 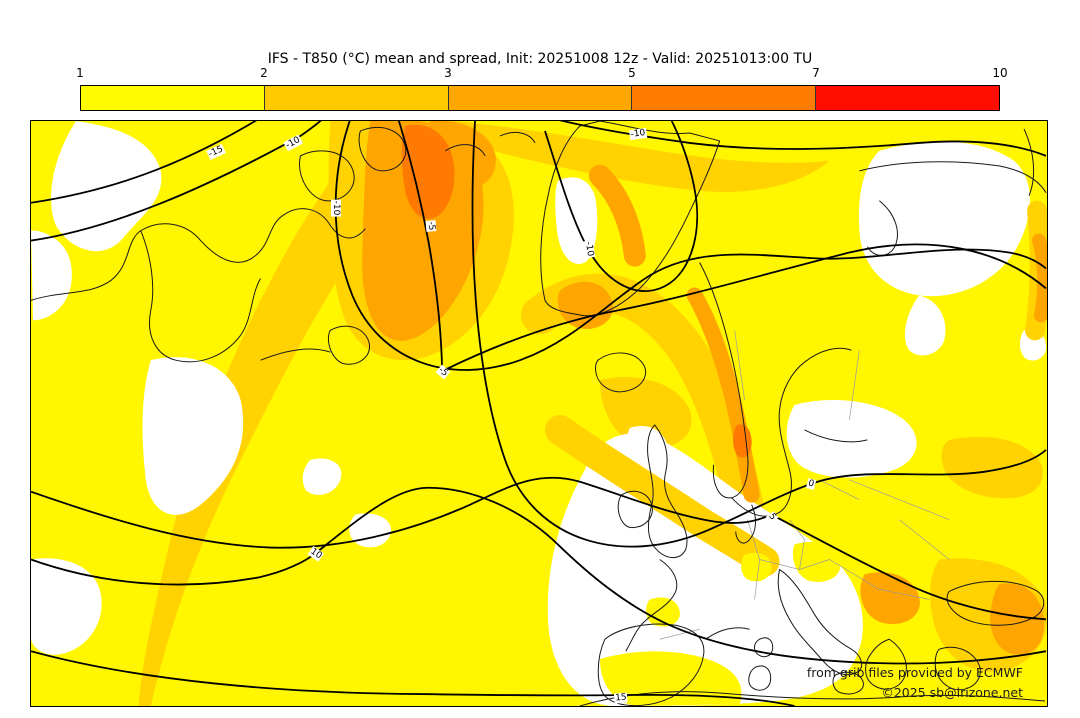 I want to click on contour-label: -10, so click(x=336, y=208).